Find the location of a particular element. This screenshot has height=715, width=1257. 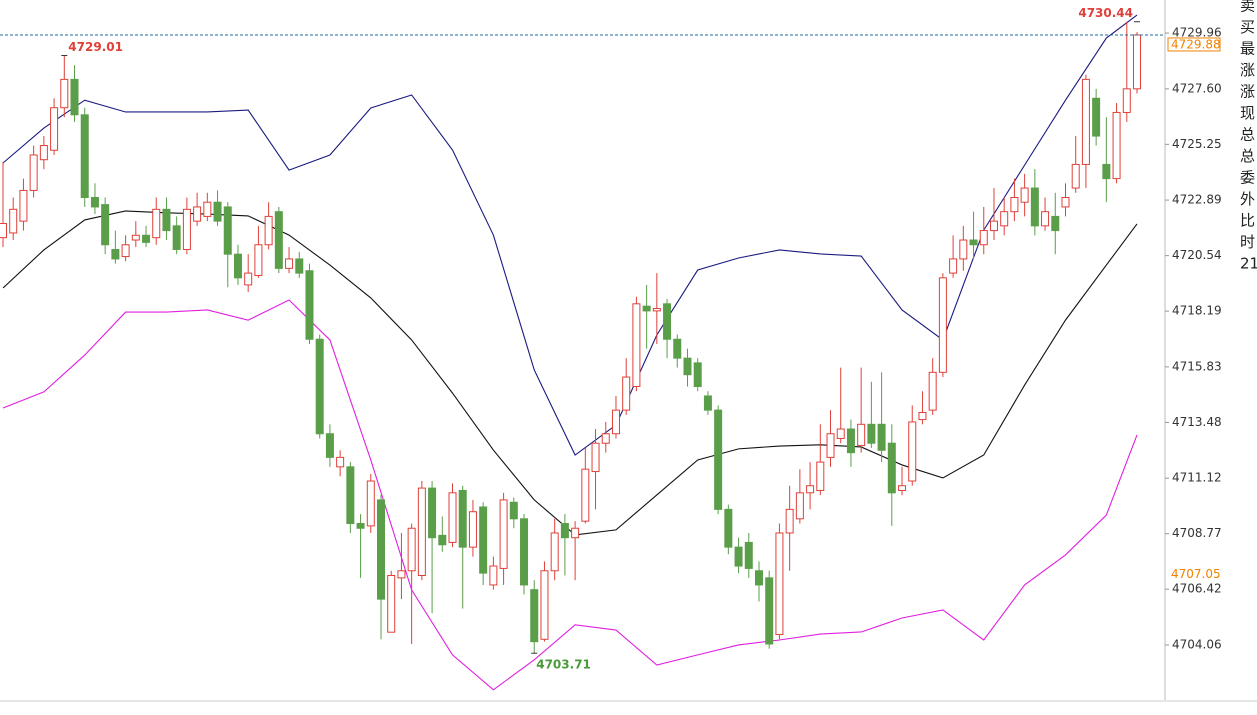

side-label: 21 is located at coordinates (1248, 264).